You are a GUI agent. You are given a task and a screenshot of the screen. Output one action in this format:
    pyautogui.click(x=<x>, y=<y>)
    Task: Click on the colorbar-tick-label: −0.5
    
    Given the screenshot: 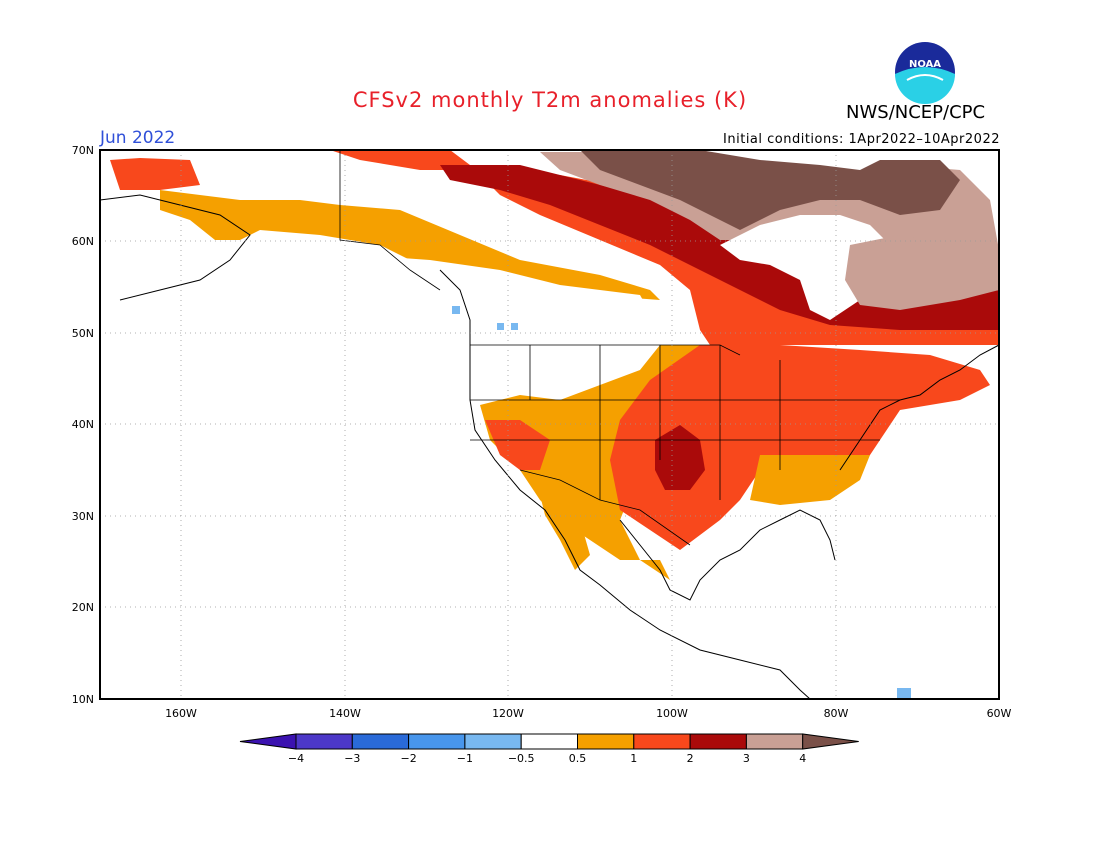 What is the action you would take?
    pyautogui.click(x=521, y=758)
    